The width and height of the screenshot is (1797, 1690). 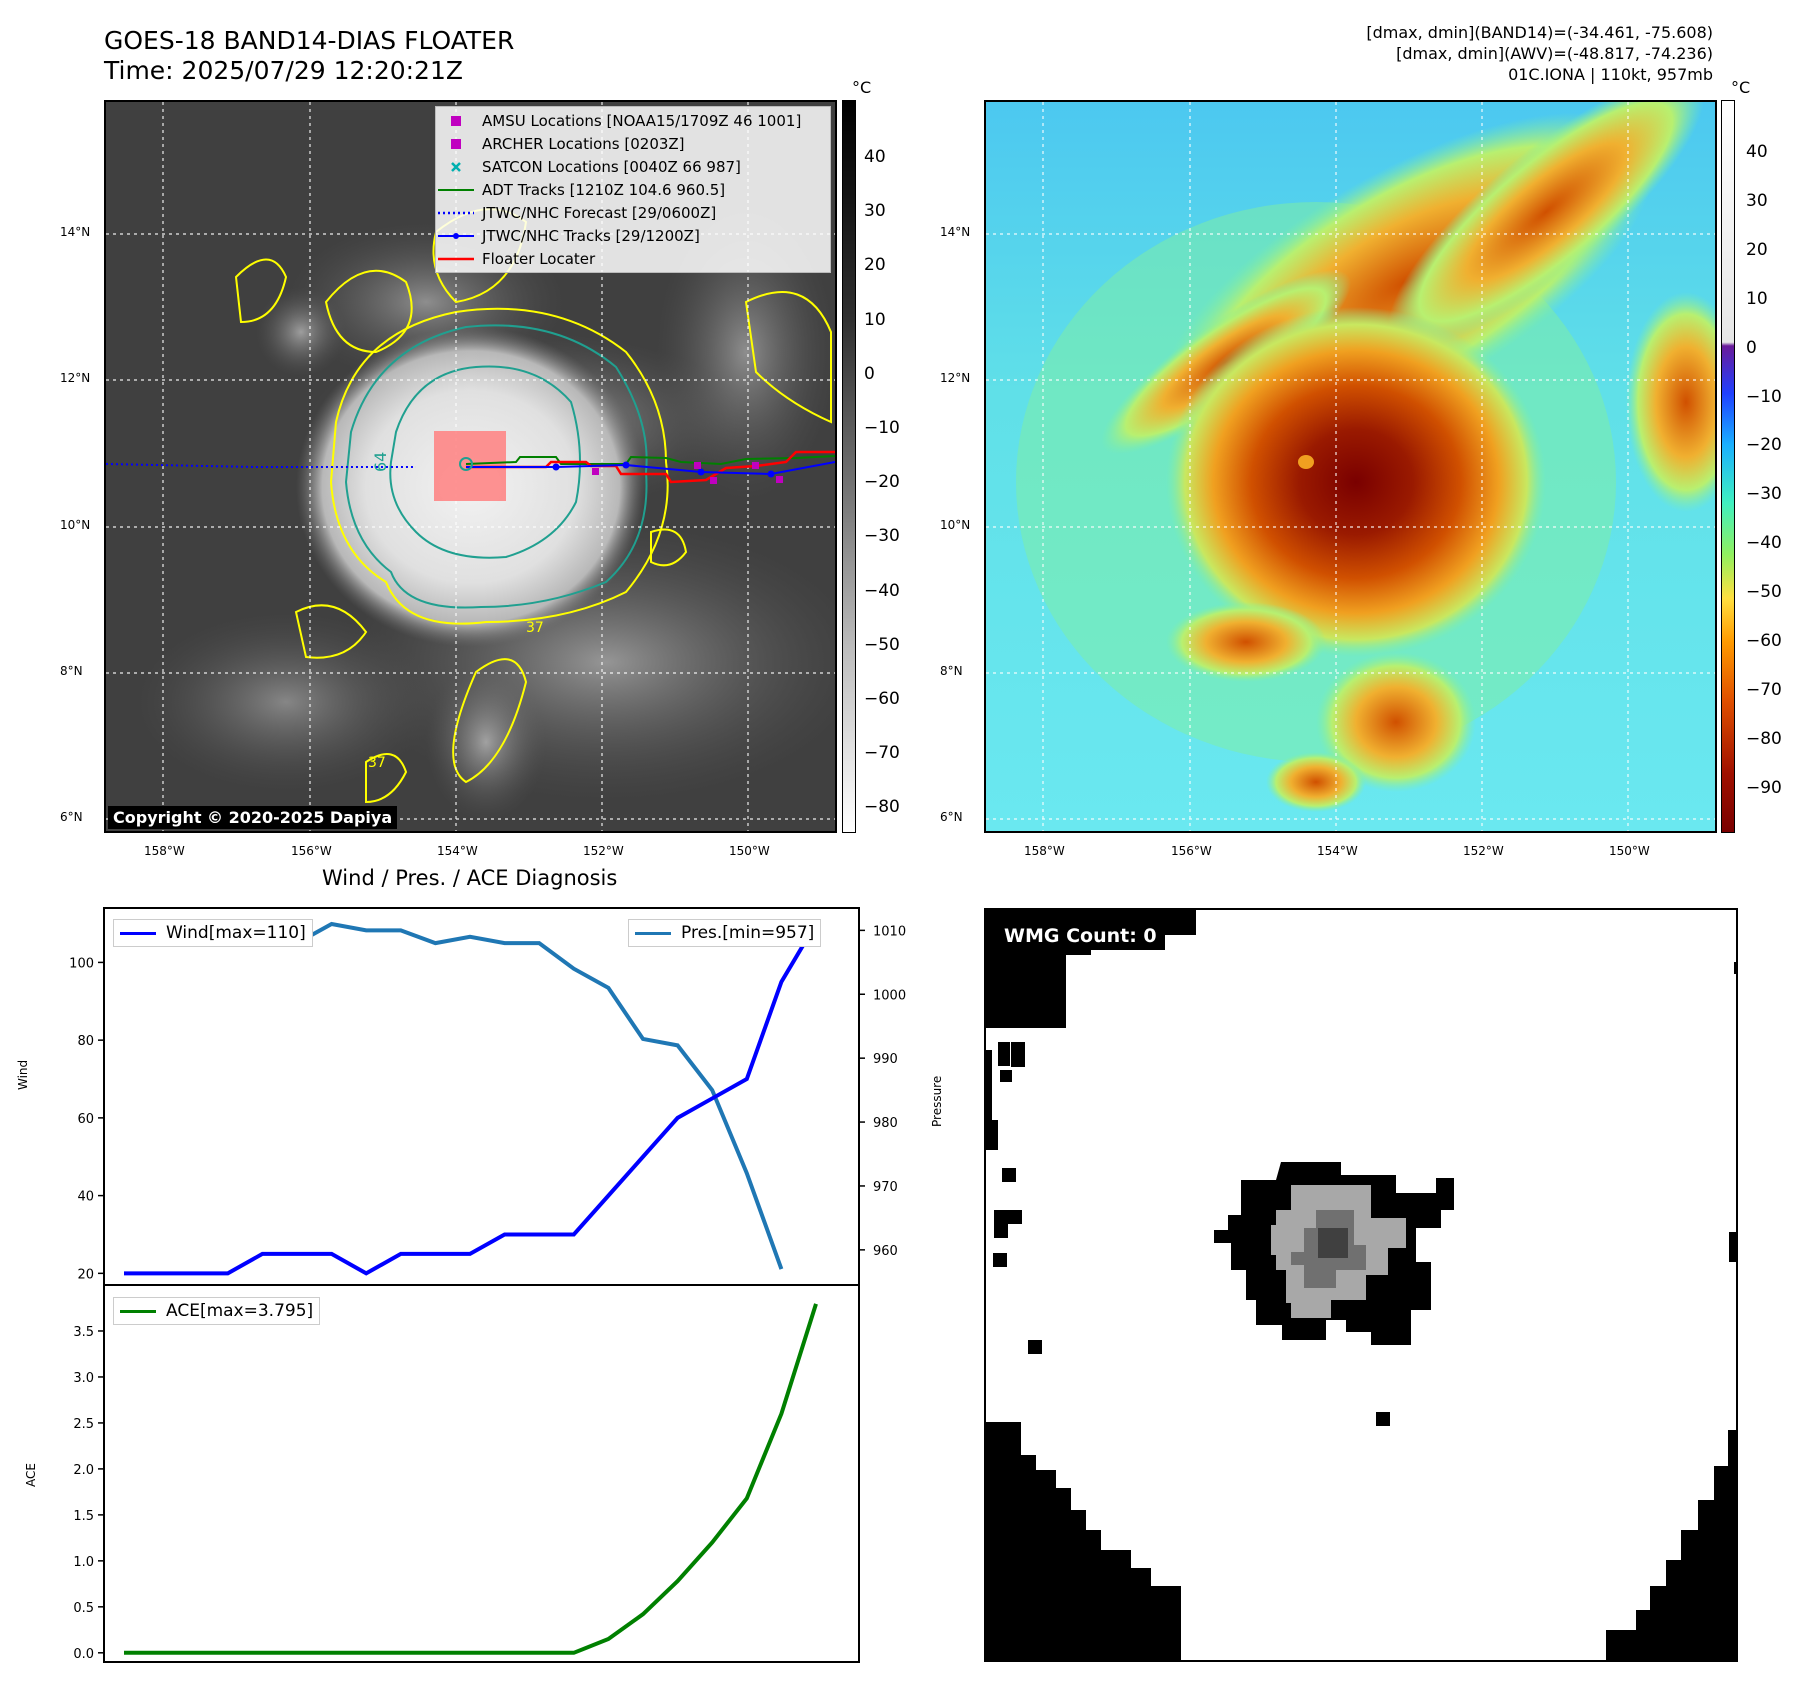 What do you see at coordinates (849, 466) in the screenshot?
I see `ir-colorbar` at bounding box center [849, 466].